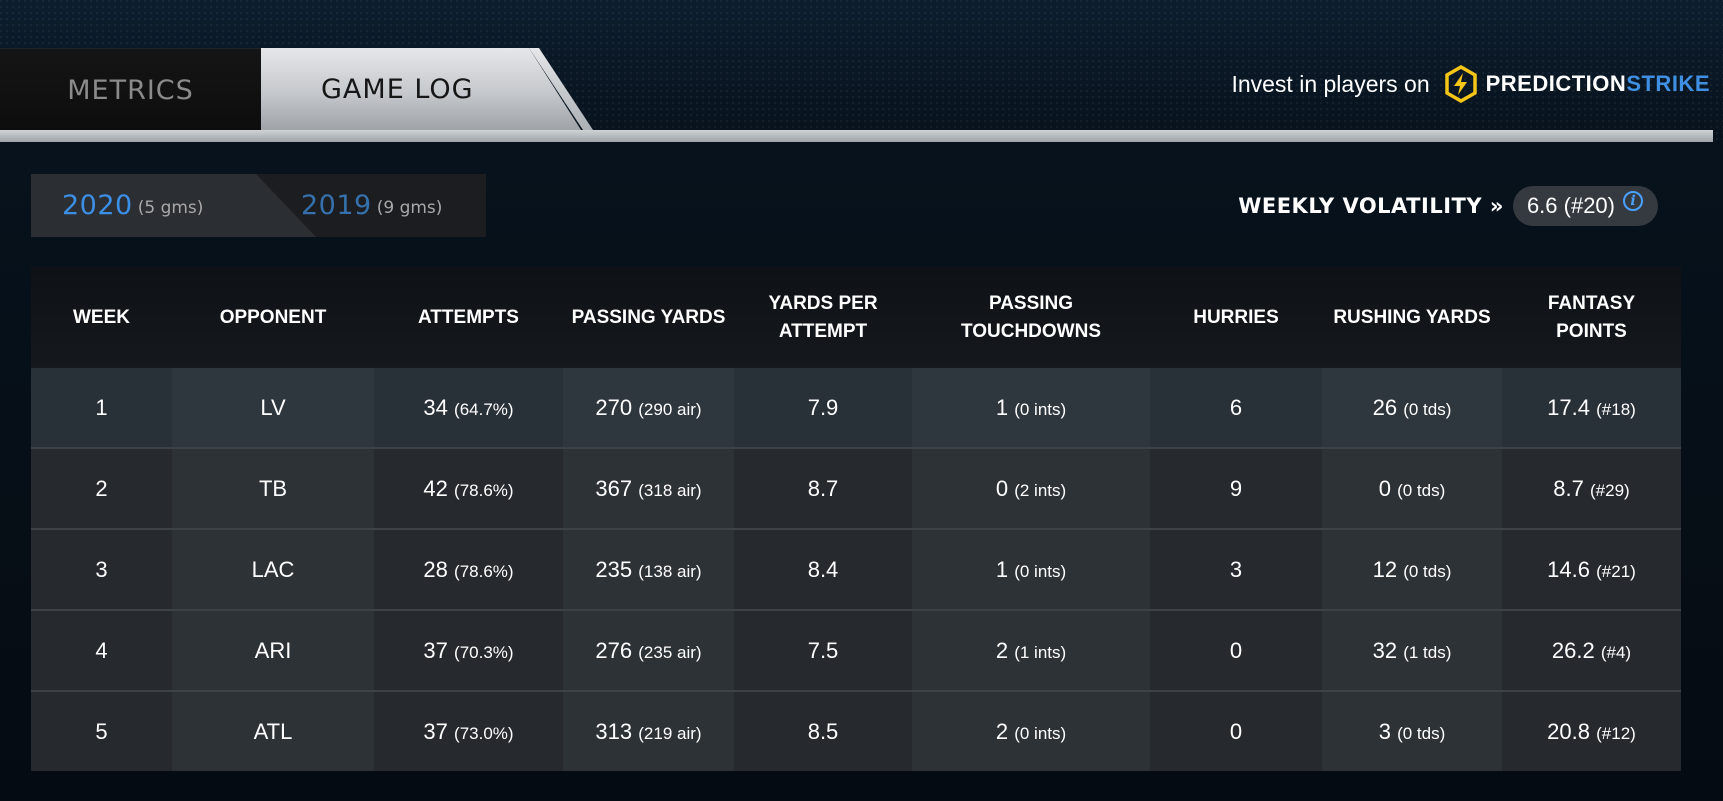  I want to click on column-header-hurries: HURRIES, so click(1236, 317).